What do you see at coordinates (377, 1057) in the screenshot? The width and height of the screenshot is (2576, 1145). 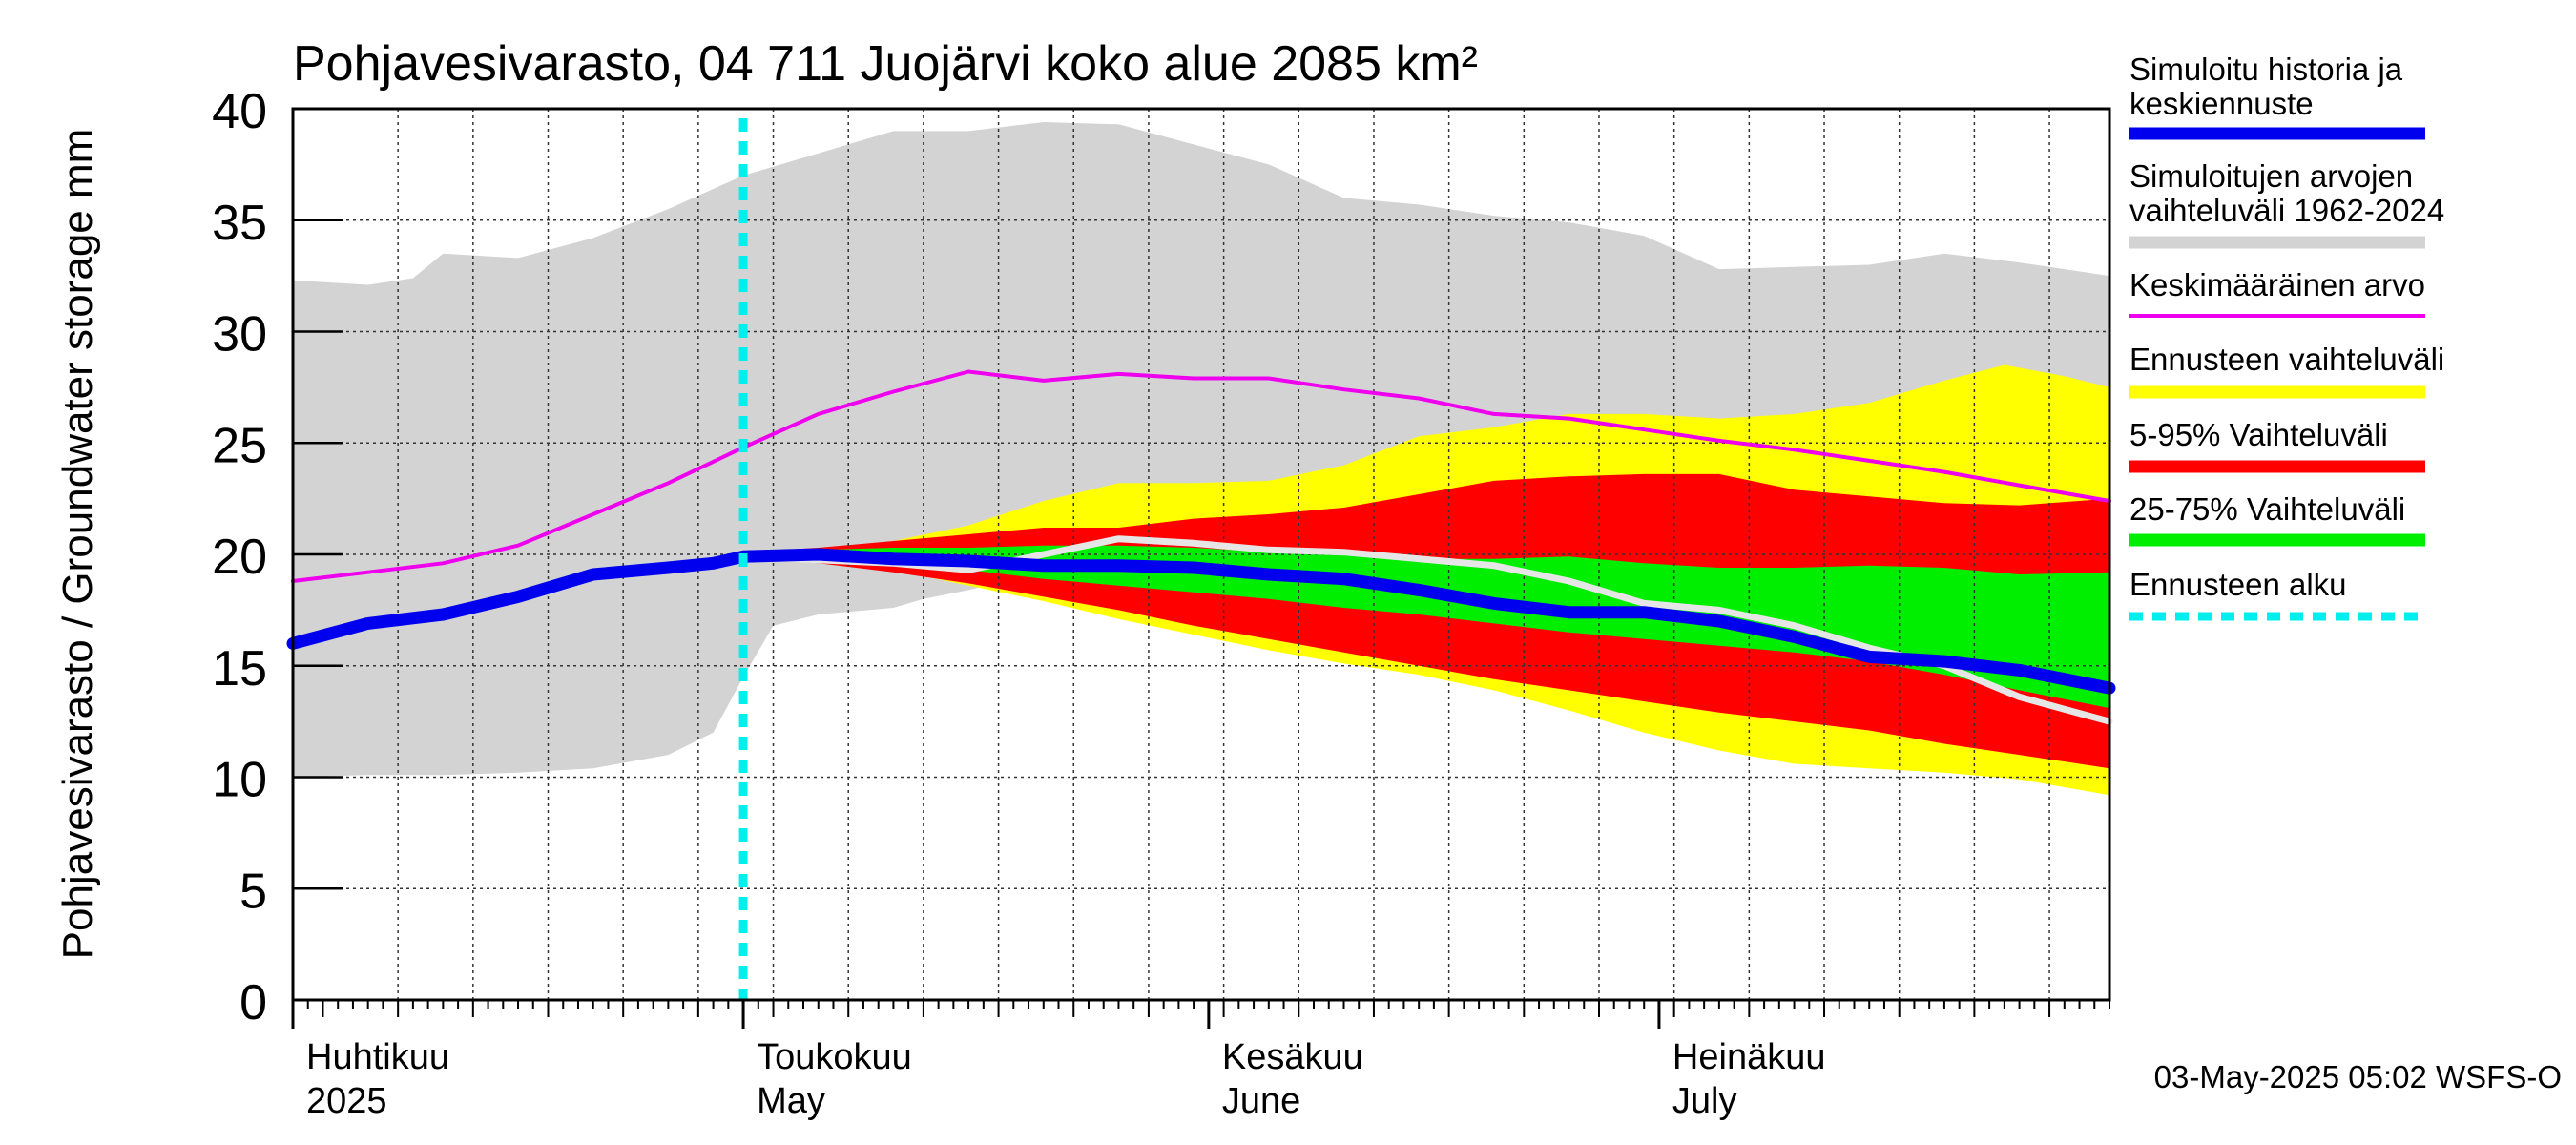 I see `month-label-fi: Huhtikuu` at bounding box center [377, 1057].